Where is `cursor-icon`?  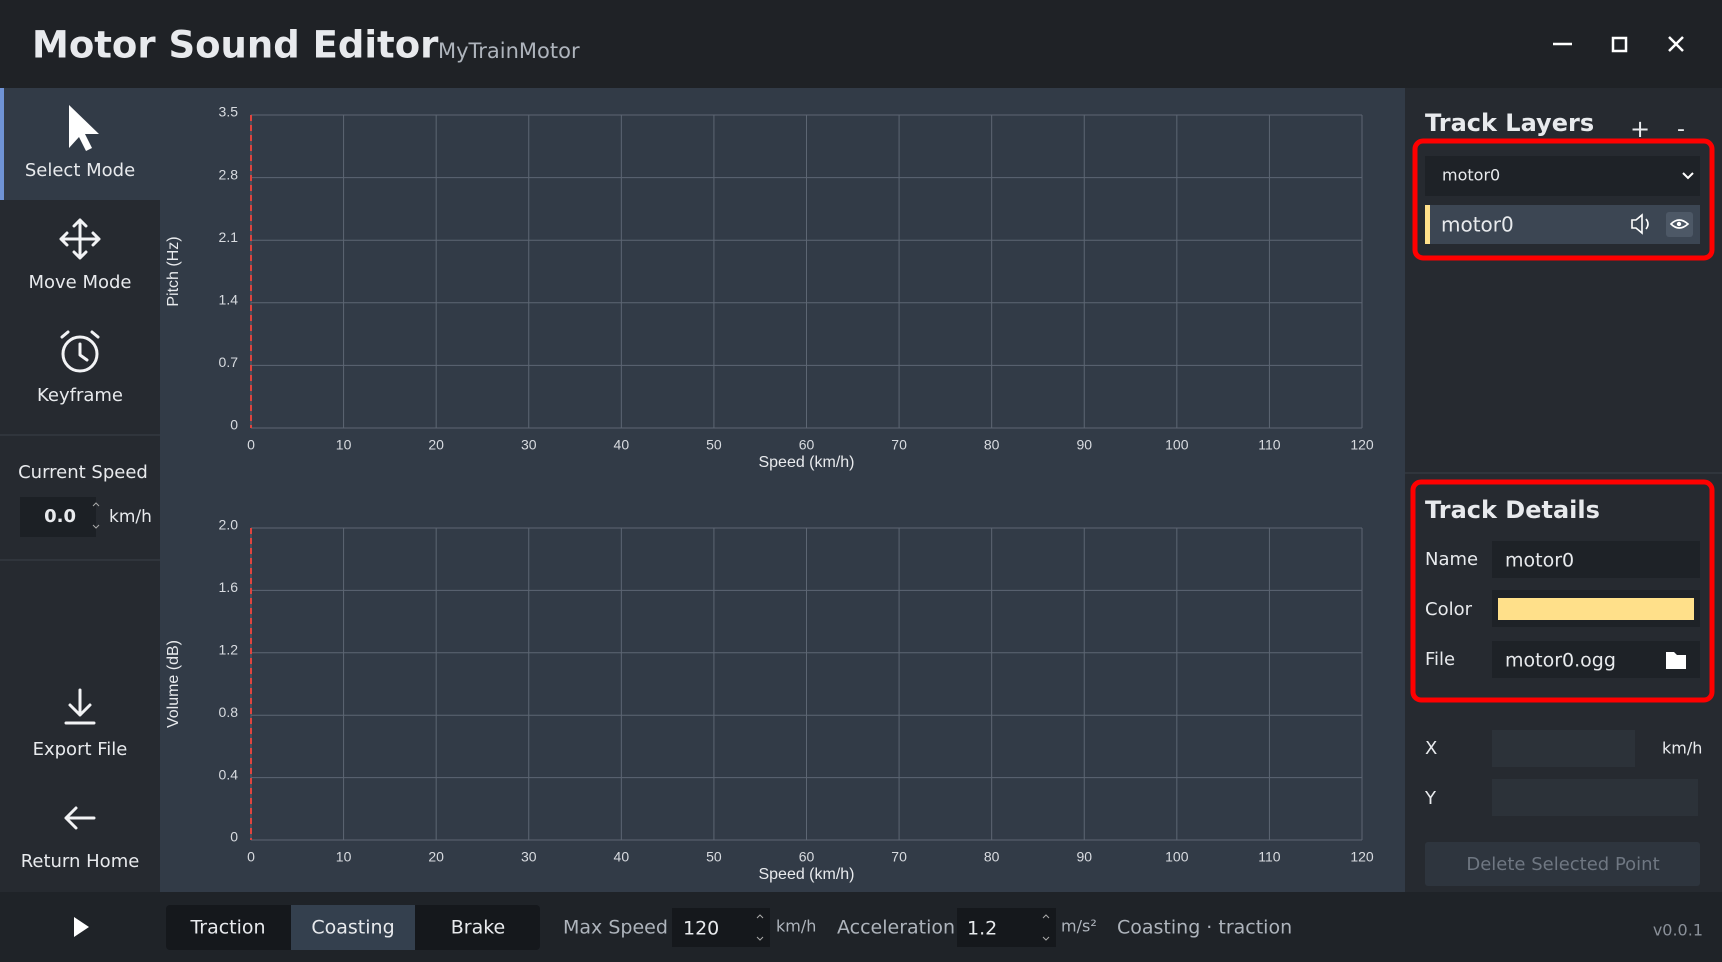 cursor-icon is located at coordinates (84, 128).